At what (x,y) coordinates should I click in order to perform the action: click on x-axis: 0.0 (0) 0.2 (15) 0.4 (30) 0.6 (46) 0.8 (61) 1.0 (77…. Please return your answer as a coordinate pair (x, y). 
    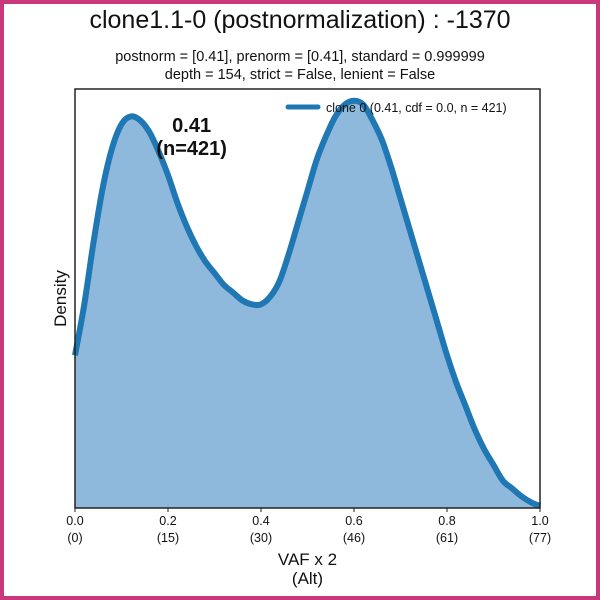
    Looking at the image, I should click on (308, 526).